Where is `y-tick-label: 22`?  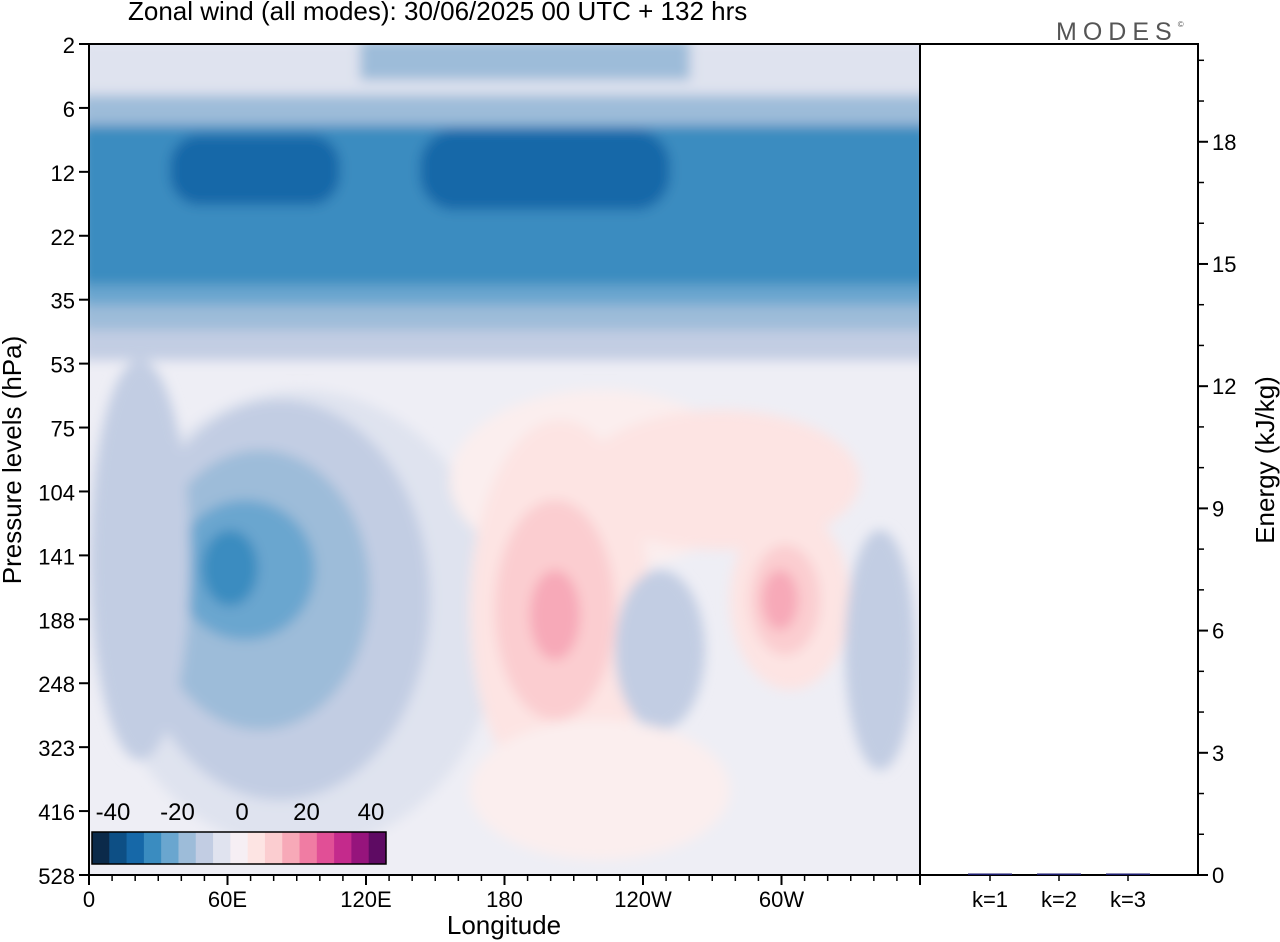
y-tick-label: 22 is located at coordinates (63, 237).